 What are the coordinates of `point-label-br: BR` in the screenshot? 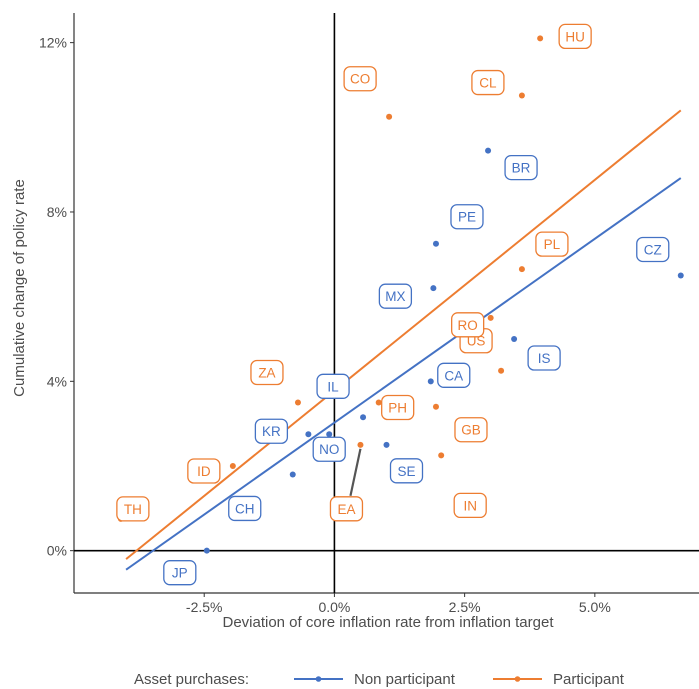 It's located at (521, 167).